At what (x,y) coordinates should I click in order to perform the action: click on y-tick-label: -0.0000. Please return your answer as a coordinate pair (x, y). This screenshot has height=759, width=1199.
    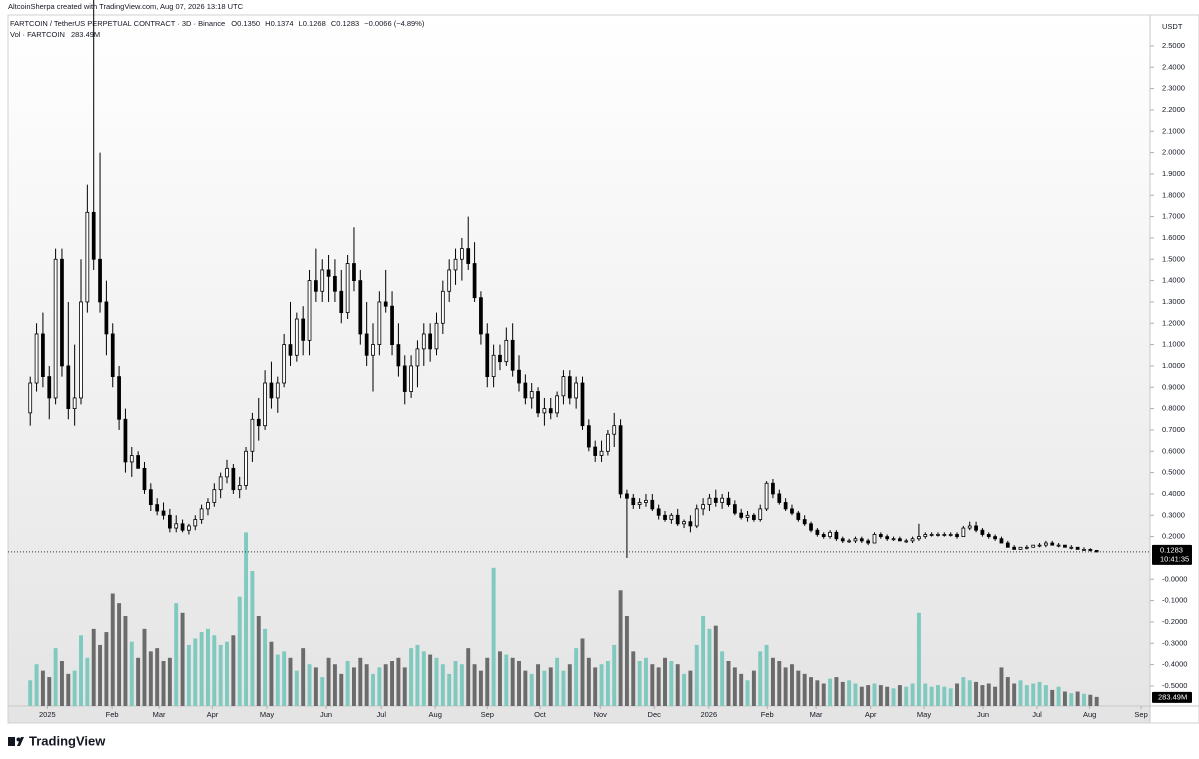
    Looking at the image, I should click on (1174, 578).